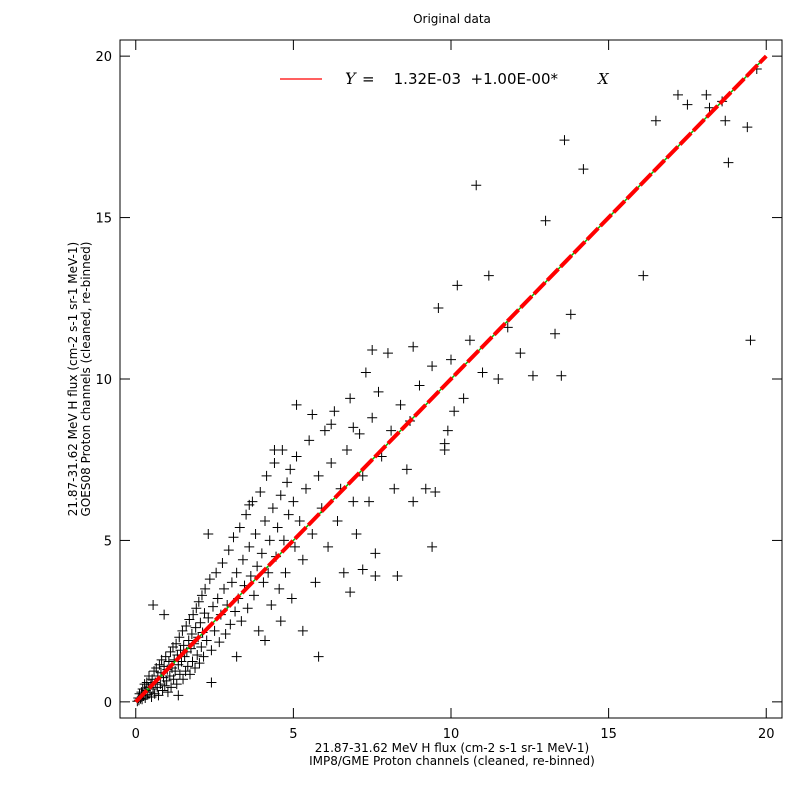  What do you see at coordinates (103, 380) in the screenshot?
I see `y-tick-label: 10` at bounding box center [103, 380].